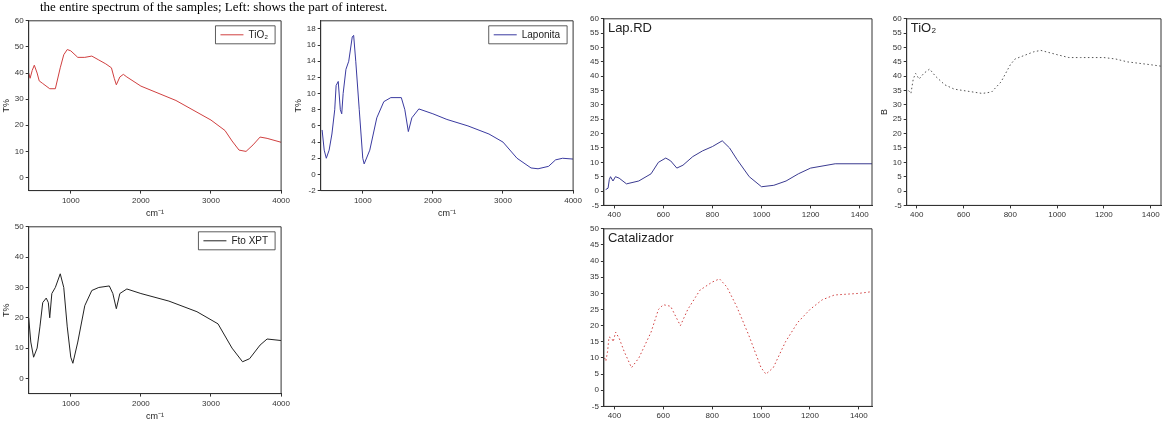 This screenshot has height=423, width=1169. What do you see at coordinates (312, 190) in the screenshot?
I see `y-tick-label: -2` at bounding box center [312, 190].